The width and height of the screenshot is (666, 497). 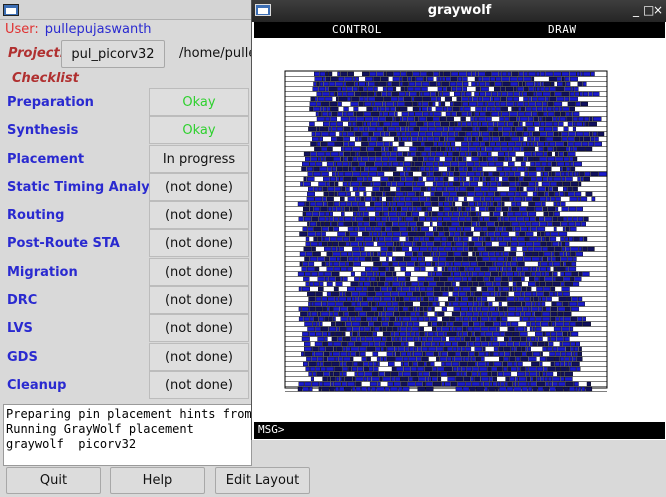 What do you see at coordinates (126, 328) in the screenshot?
I see `step-lvs: LVS (not done)` at bounding box center [126, 328].